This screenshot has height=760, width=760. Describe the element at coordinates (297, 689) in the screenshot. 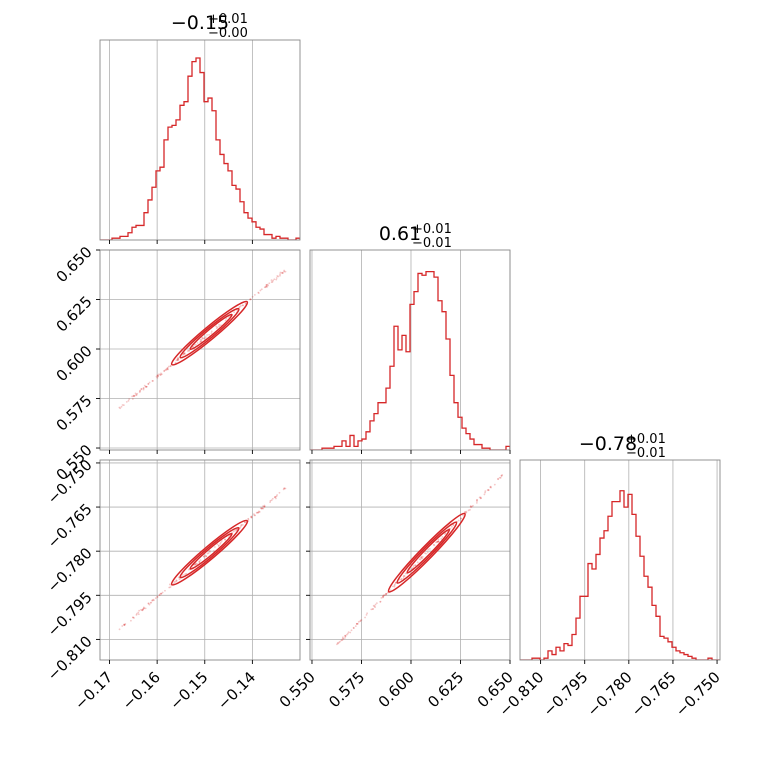

I see `x-tick-label: 0.550` at that location.